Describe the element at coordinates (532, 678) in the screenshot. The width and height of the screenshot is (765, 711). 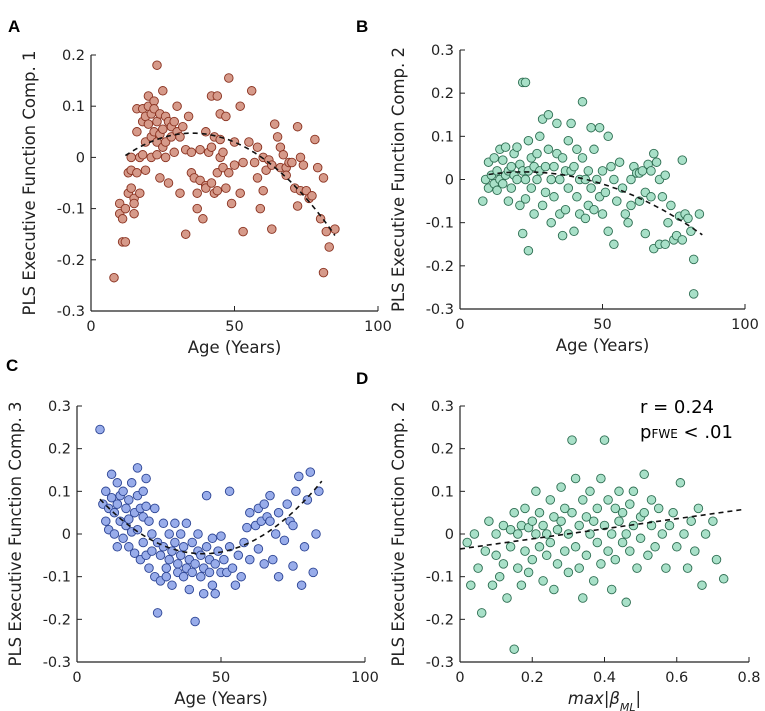
I see `x-tick-label: 0.2` at that location.